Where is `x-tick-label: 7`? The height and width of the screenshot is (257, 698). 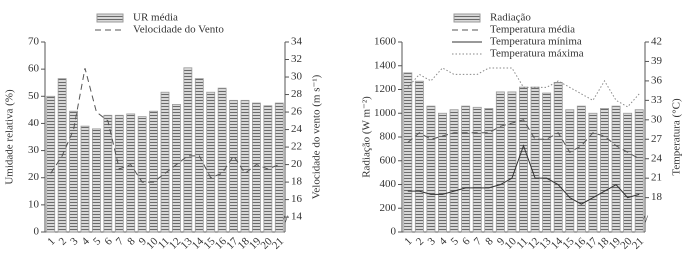
x-tick-label: 7 is located at coordinates (478, 241).